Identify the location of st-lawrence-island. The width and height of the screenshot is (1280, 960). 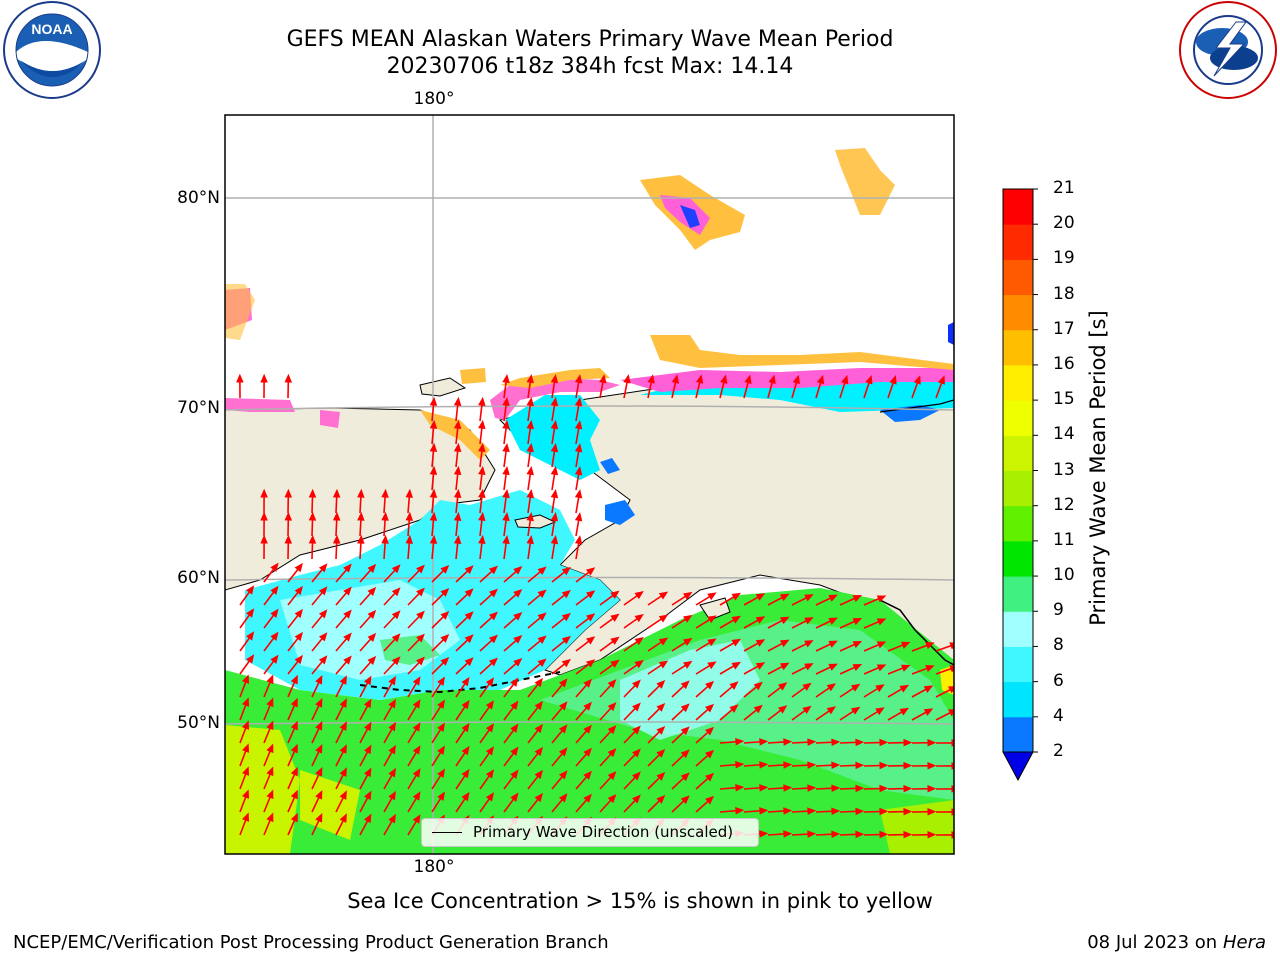
(535, 521).